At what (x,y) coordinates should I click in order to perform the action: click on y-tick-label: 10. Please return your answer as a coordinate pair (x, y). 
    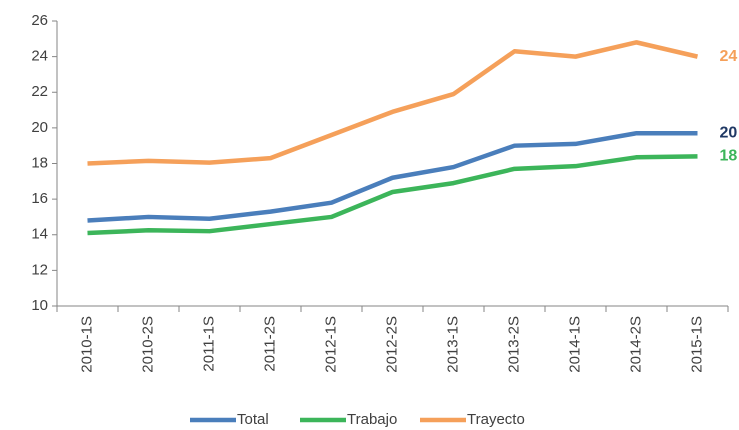
    Looking at the image, I should click on (39, 305).